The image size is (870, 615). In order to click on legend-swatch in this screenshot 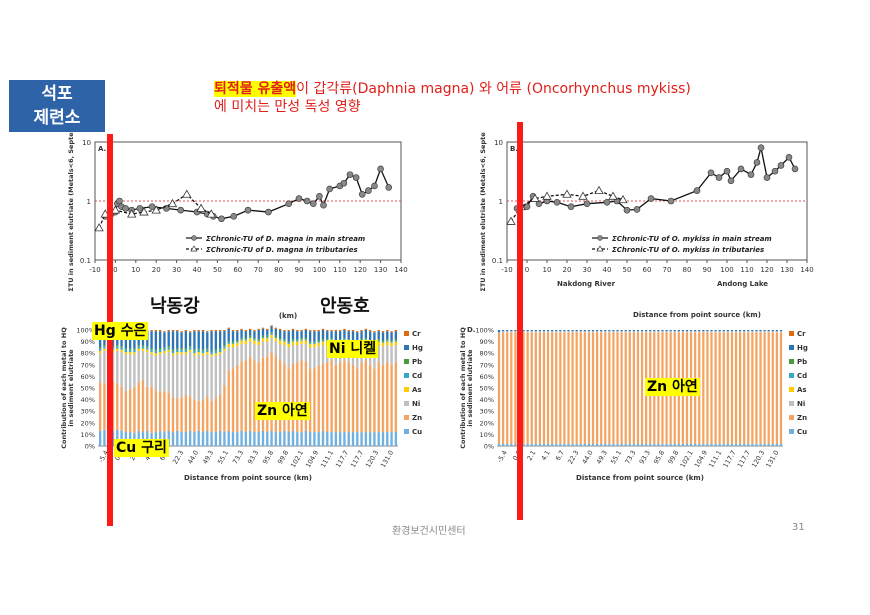, I will do `click(791, 403)`.